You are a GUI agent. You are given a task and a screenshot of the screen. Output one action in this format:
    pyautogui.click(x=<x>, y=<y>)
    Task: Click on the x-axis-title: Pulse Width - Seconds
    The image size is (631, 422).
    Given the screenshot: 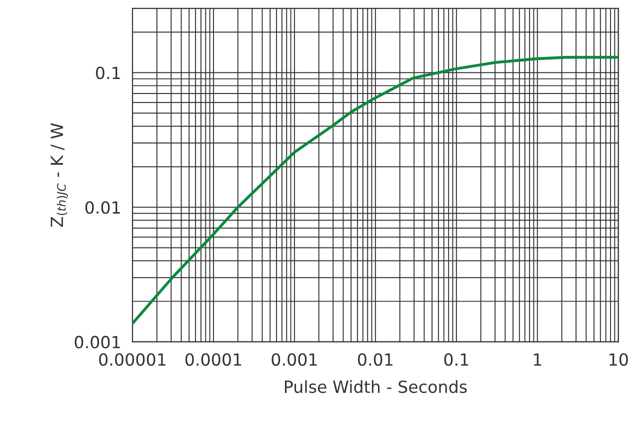 What is the action you would take?
    pyautogui.click(x=375, y=387)
    